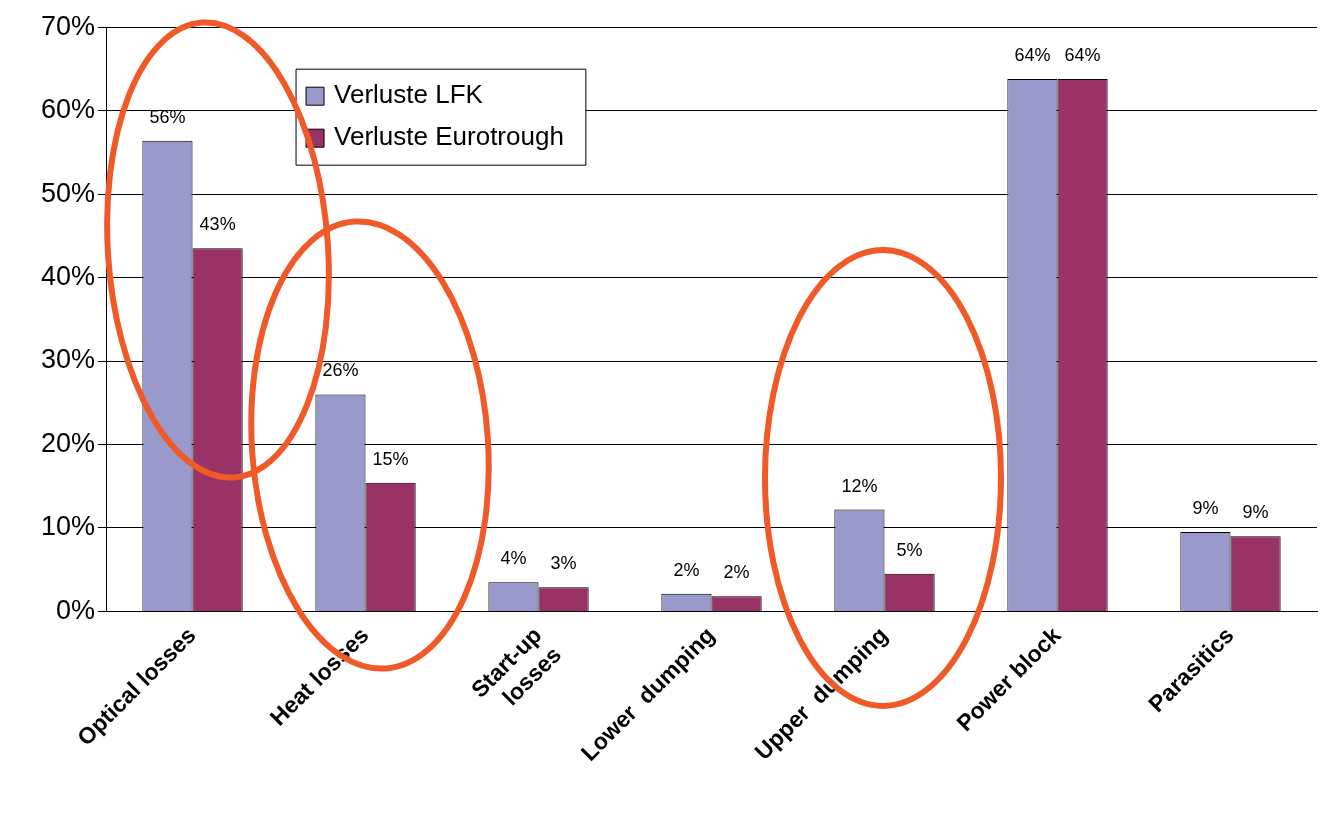 The image size is (1331, 838). I want to click on y-tick-label: 60%, so click(68, 109).